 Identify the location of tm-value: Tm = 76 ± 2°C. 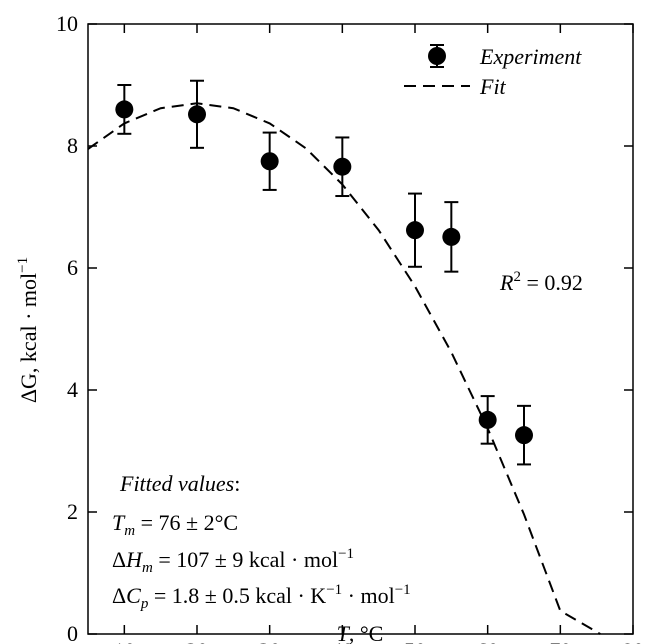
(175, 524).